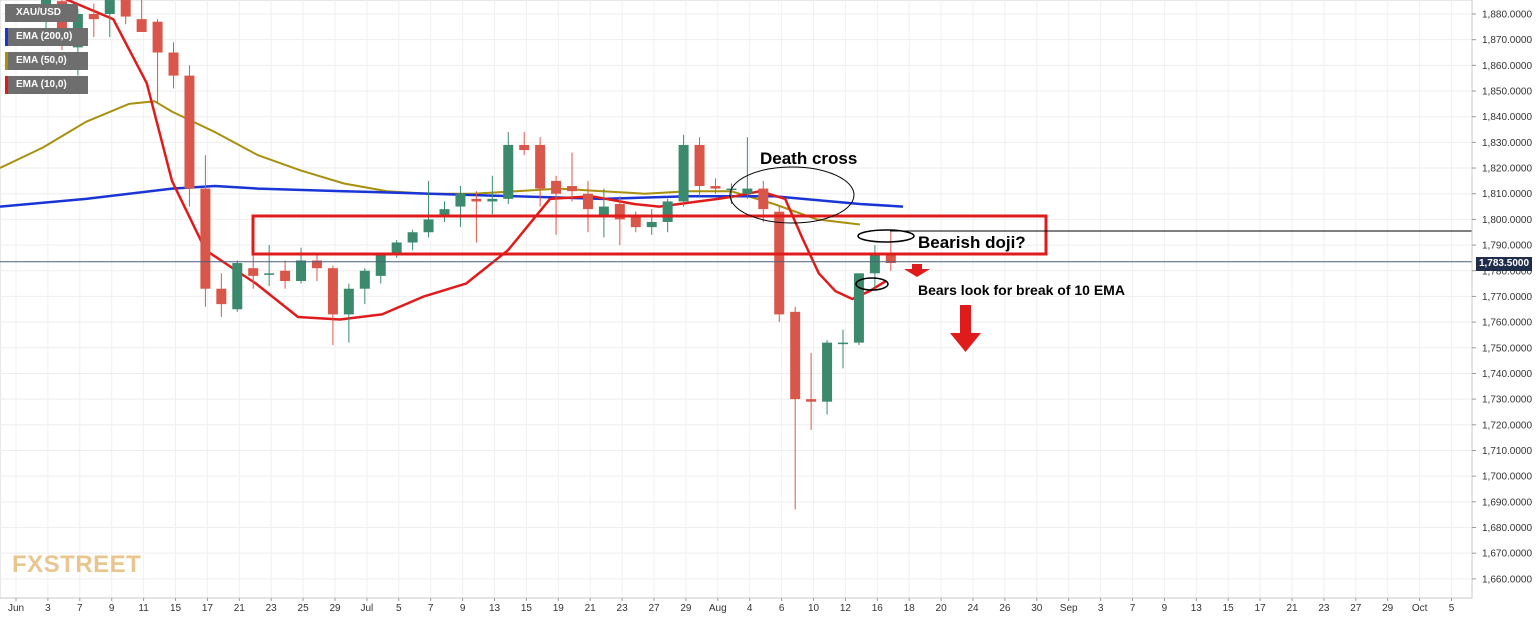 The width and height of the screenshot is (1536, 618). What do you see at coordinates (16, 608) in the screenshot?
I see `time-tick-label: Jun` at bounding box center [16, 608].